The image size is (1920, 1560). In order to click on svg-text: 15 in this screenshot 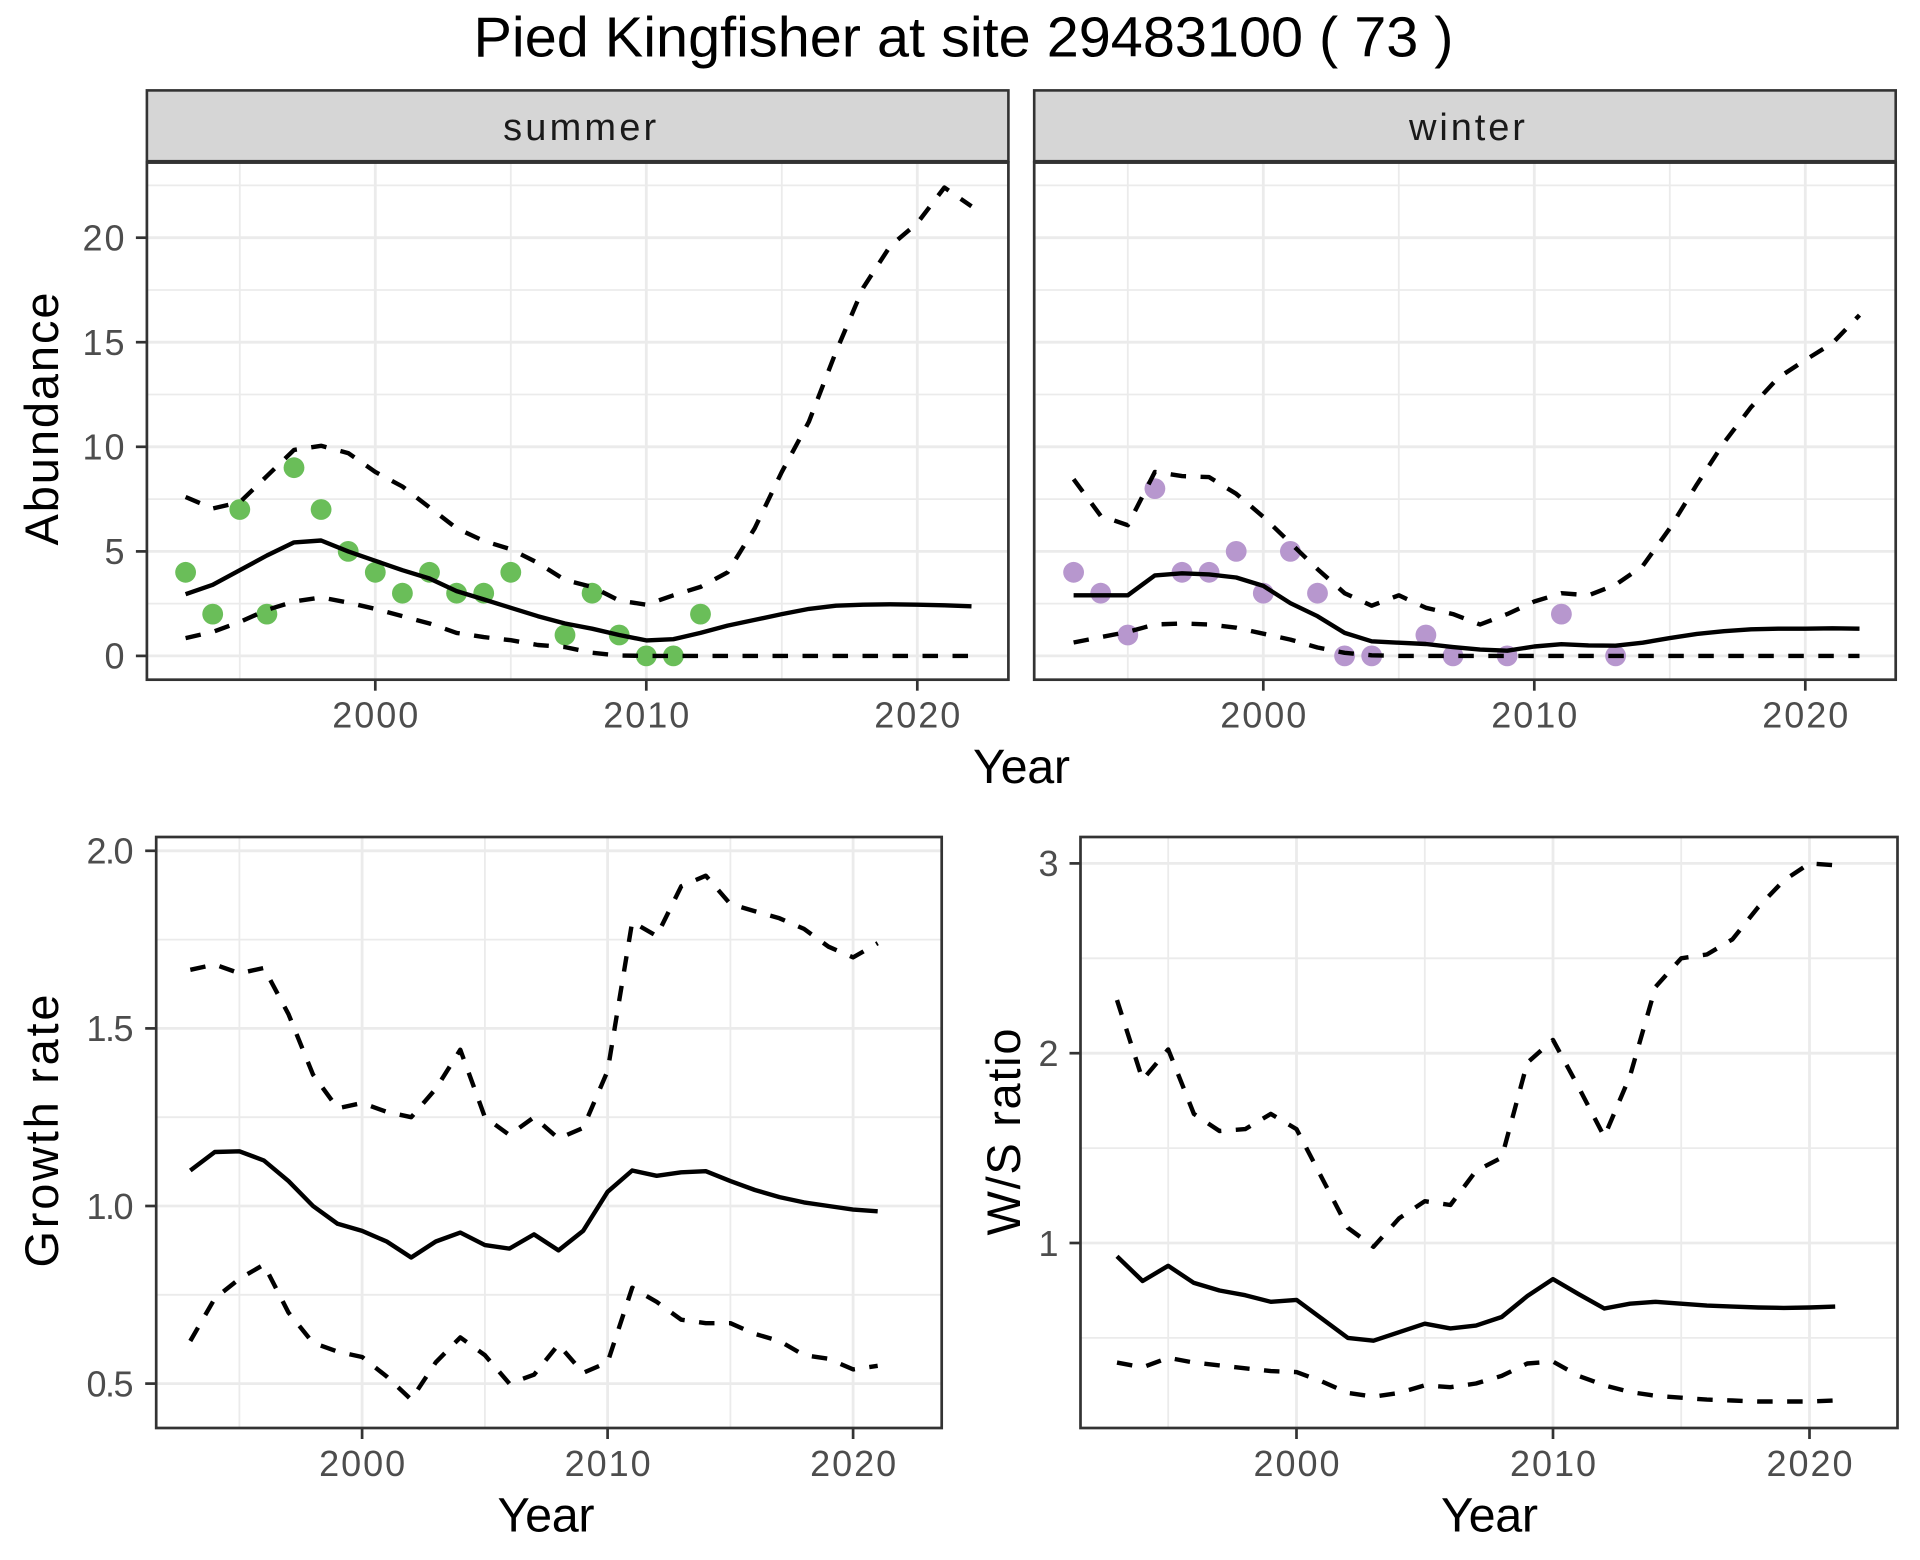, I will do `click(104, 342)`.